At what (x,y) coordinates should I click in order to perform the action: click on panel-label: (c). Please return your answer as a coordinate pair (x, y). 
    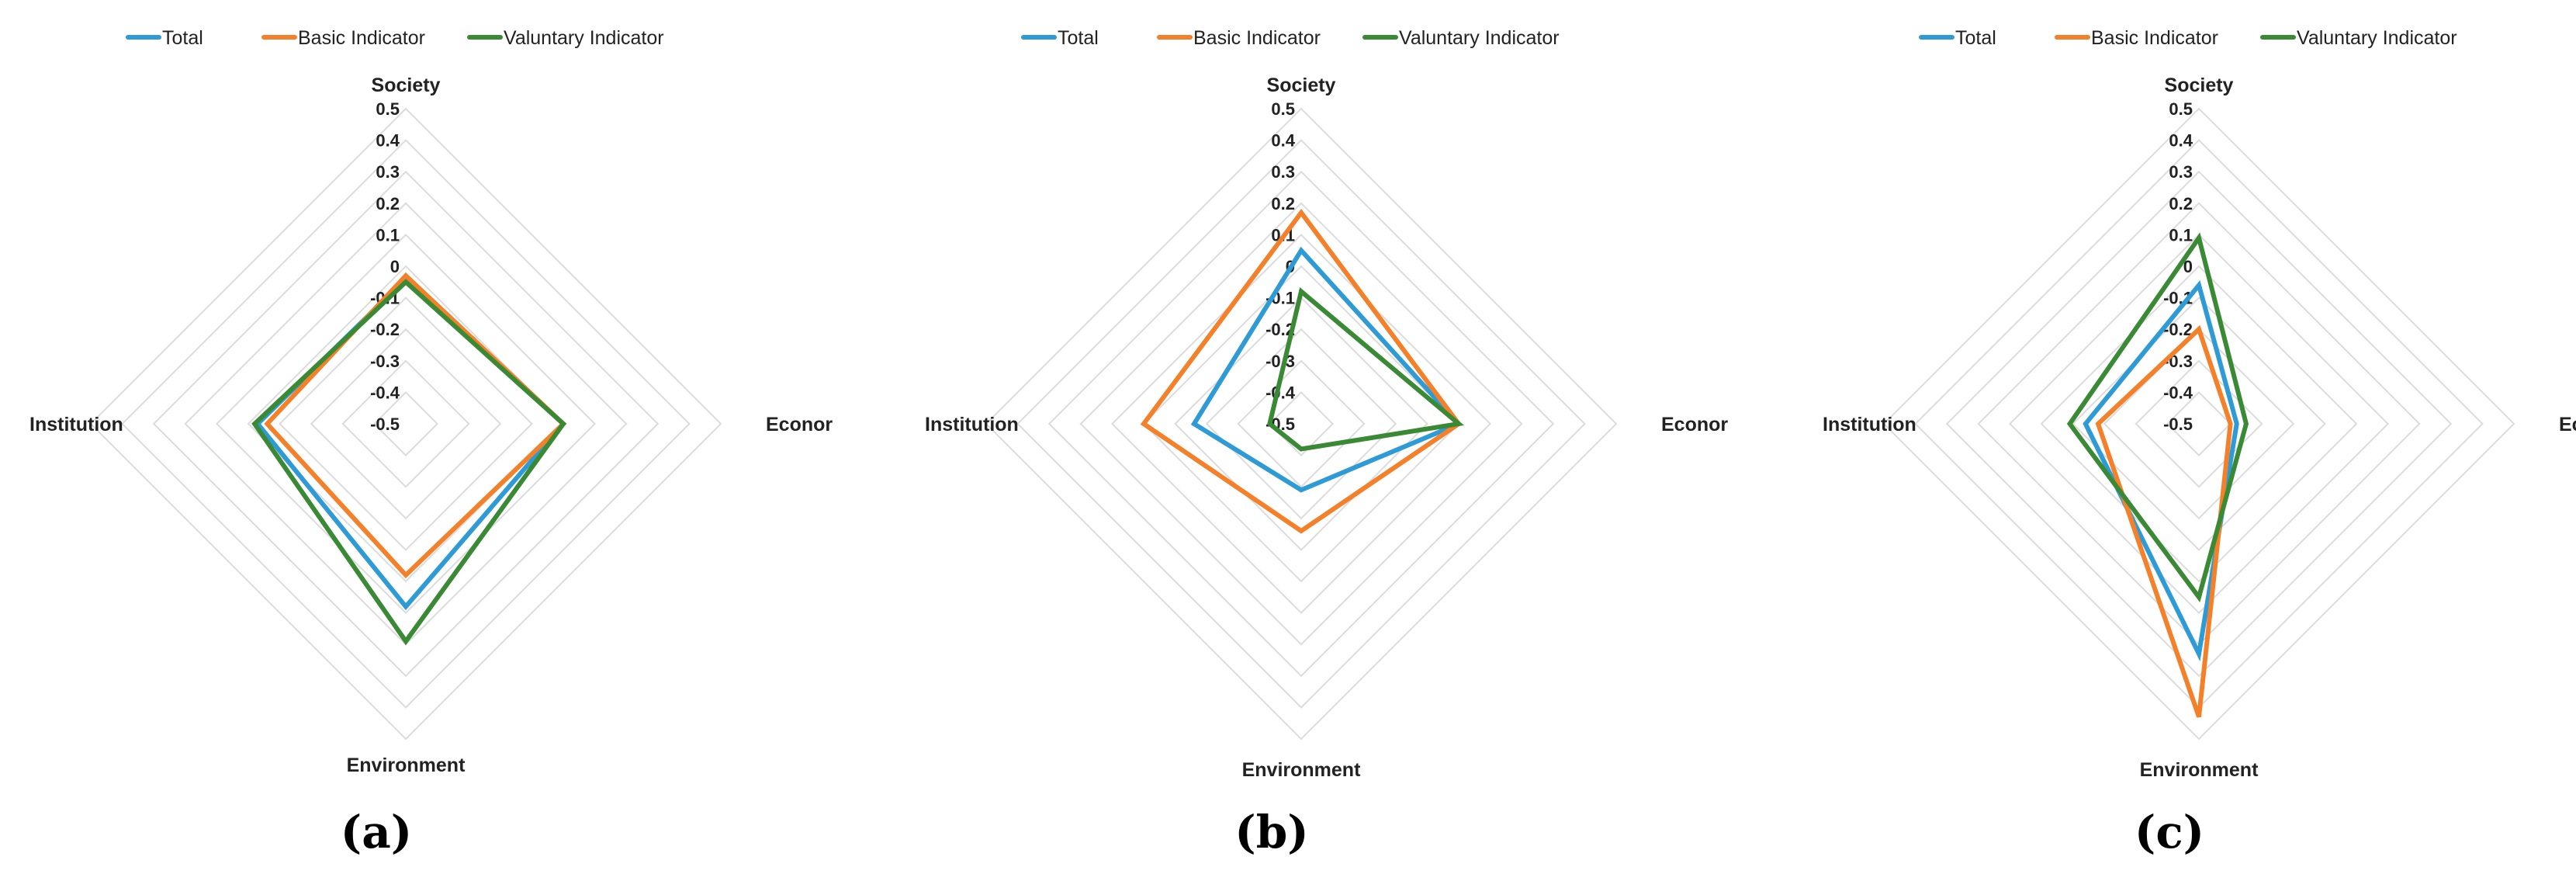
    Looking at the image, I should click on (2169, 832).